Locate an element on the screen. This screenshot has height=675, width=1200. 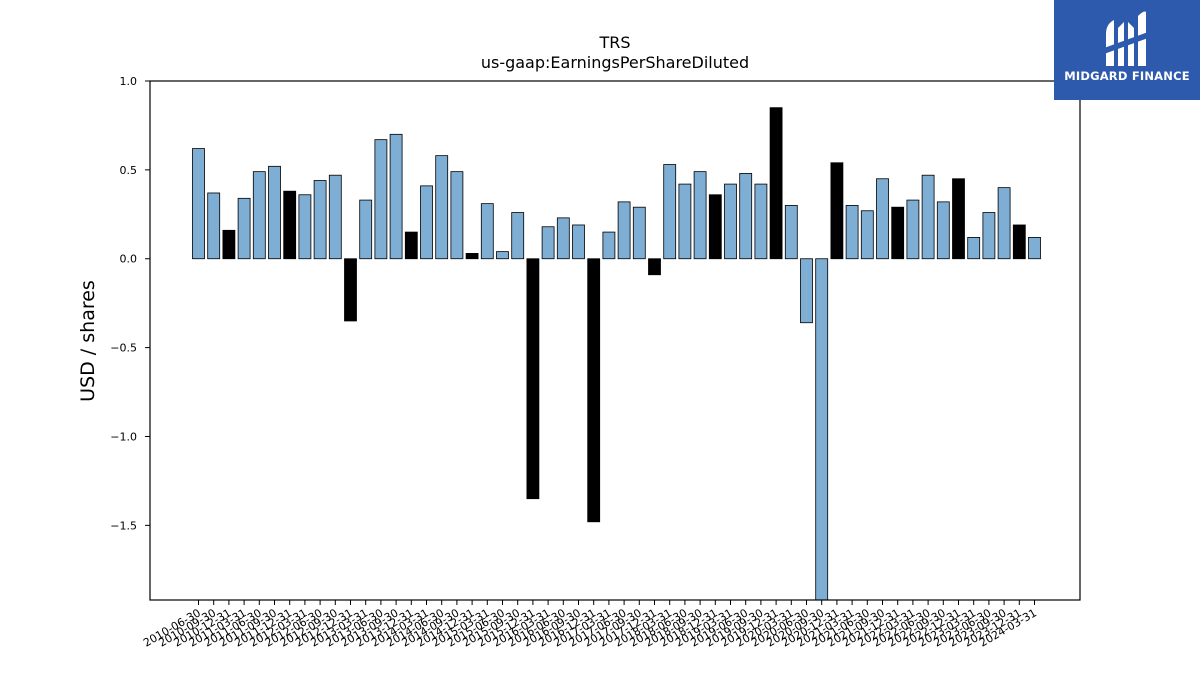
chart-subtitle: us-gaap:EarningsPerShareDiluted is located at coordinates (615, 62).